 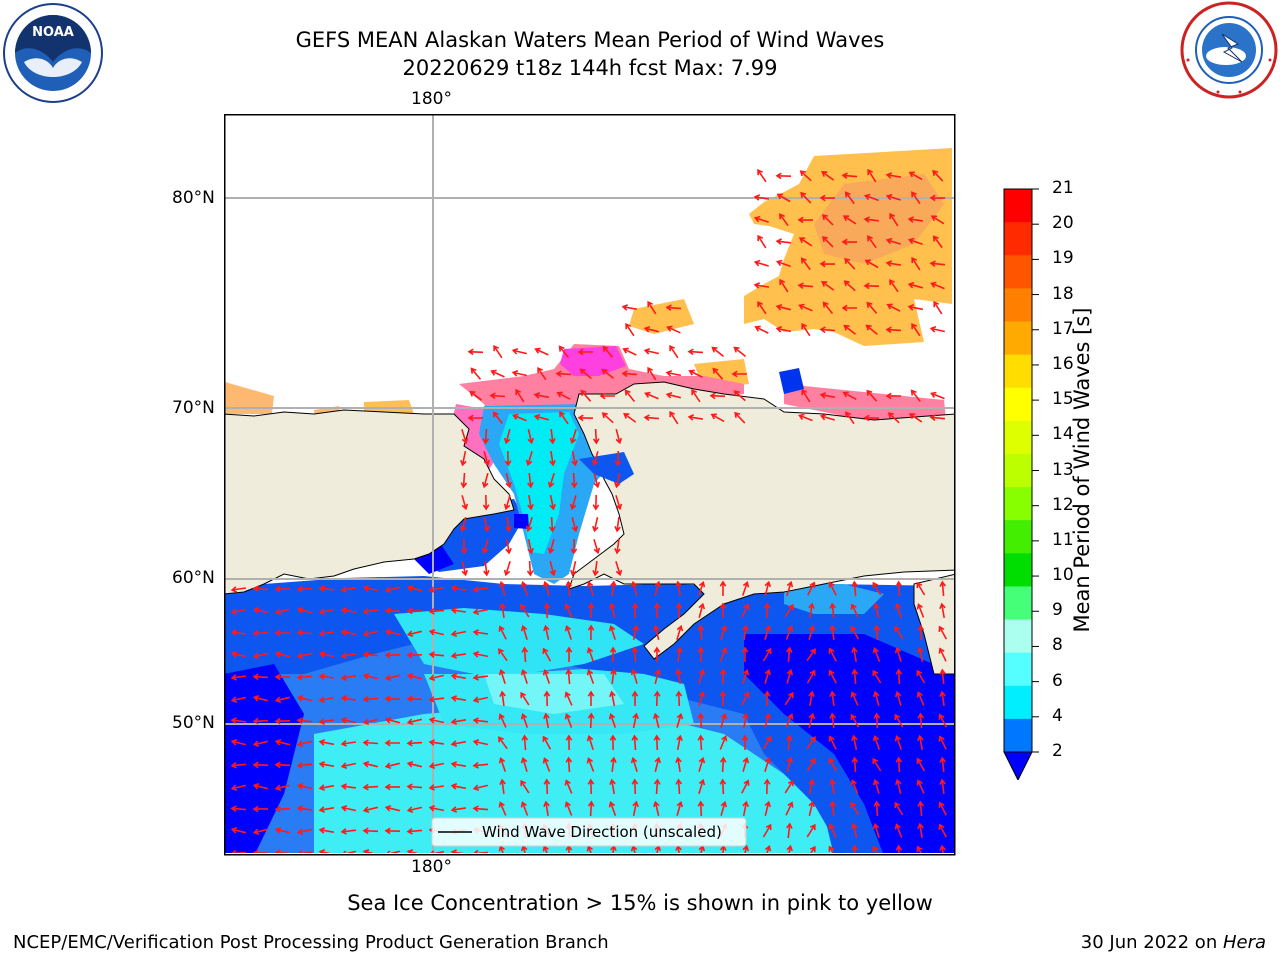 I want to click on colorbar-tick-label: 10, so click(x=1063, y=575).